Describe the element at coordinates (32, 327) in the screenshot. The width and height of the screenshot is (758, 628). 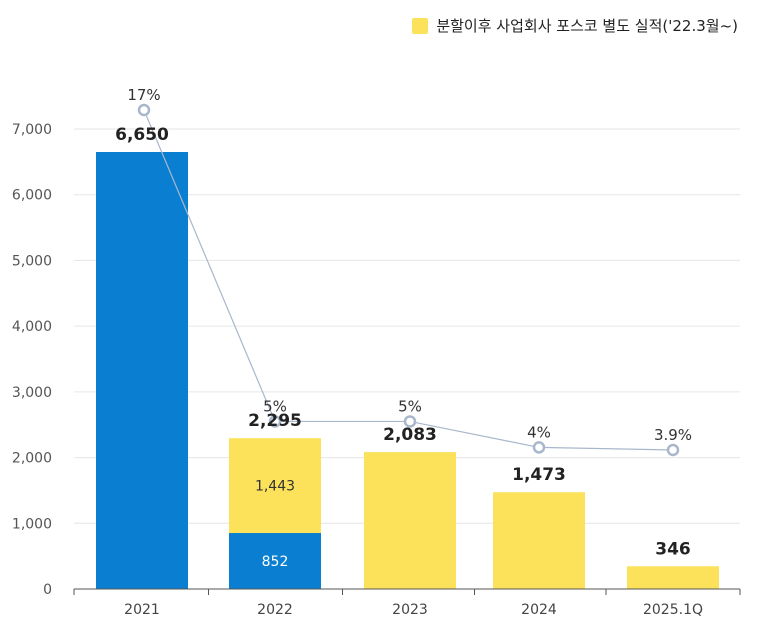
I see `y-tick-label: 4,000` at that location.